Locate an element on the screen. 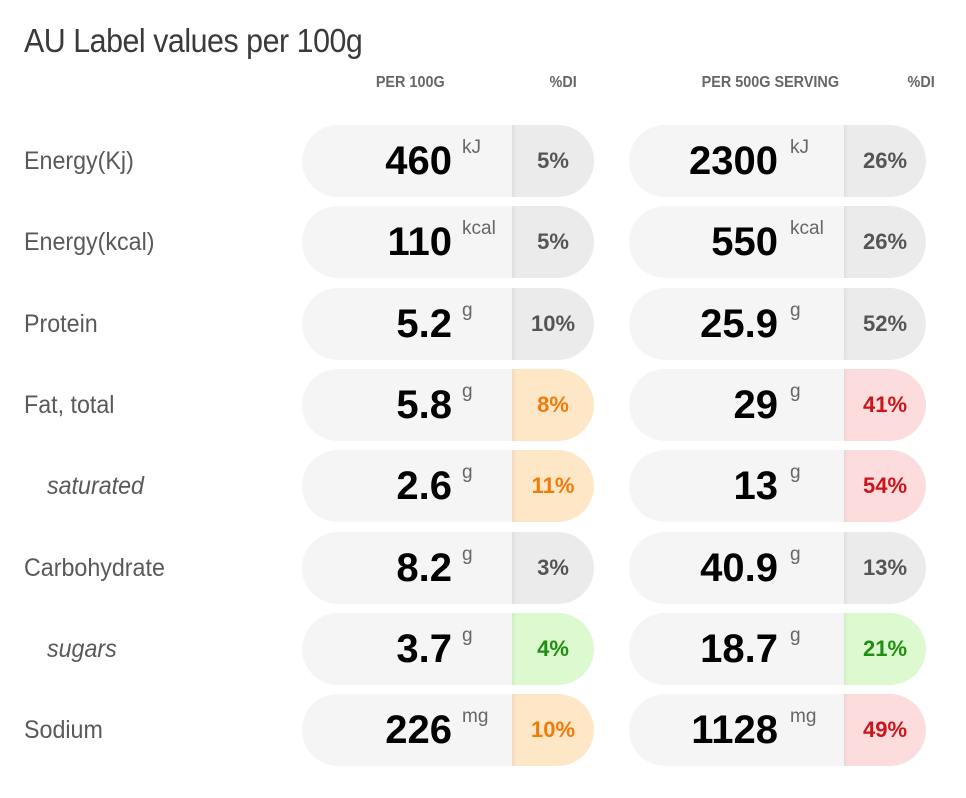  di-percent-per-serving: 49% is located at coordinates (885, 730).